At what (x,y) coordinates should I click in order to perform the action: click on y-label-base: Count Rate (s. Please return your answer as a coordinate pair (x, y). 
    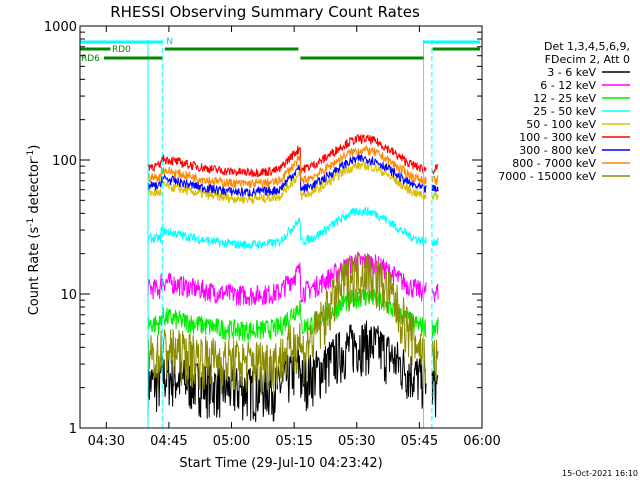
    Looking at the image, I should click on (34, 271).